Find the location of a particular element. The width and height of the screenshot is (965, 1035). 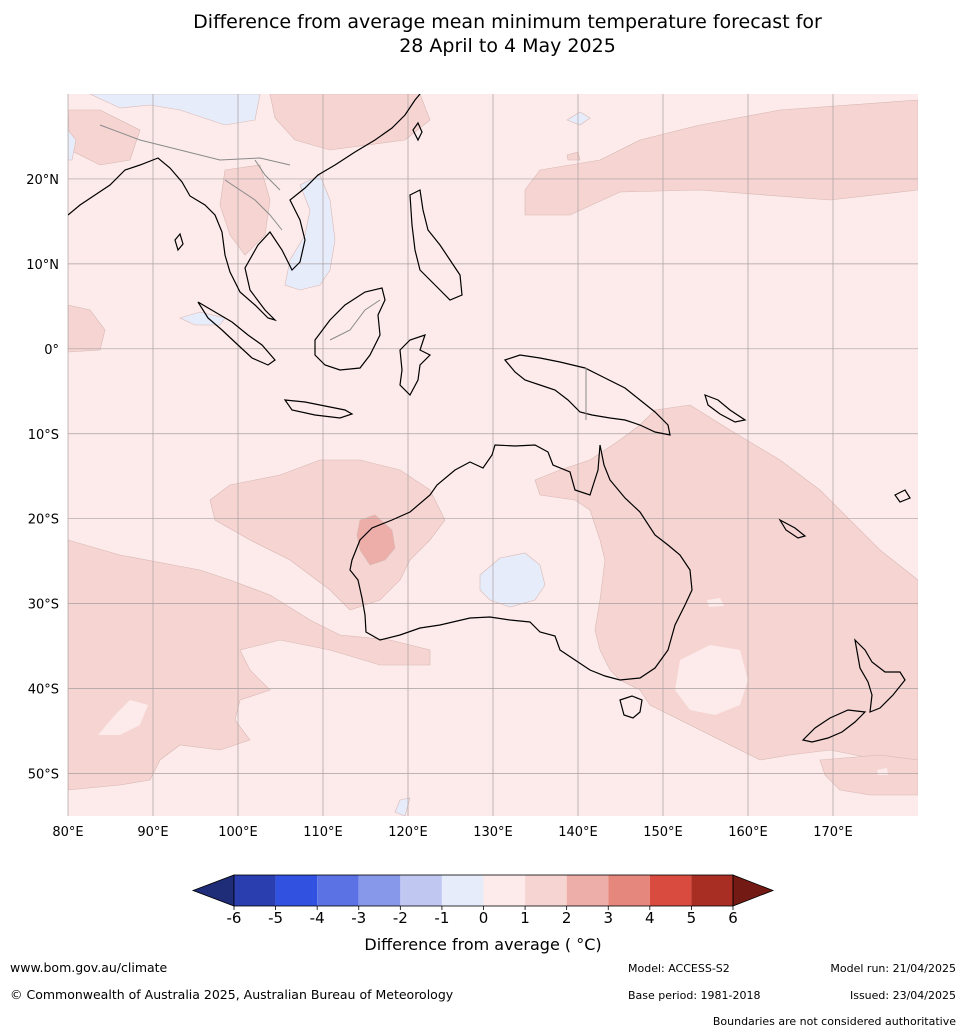

title-line-2: 28 April to 4 May 2025 is located at coordinates (507, 46).